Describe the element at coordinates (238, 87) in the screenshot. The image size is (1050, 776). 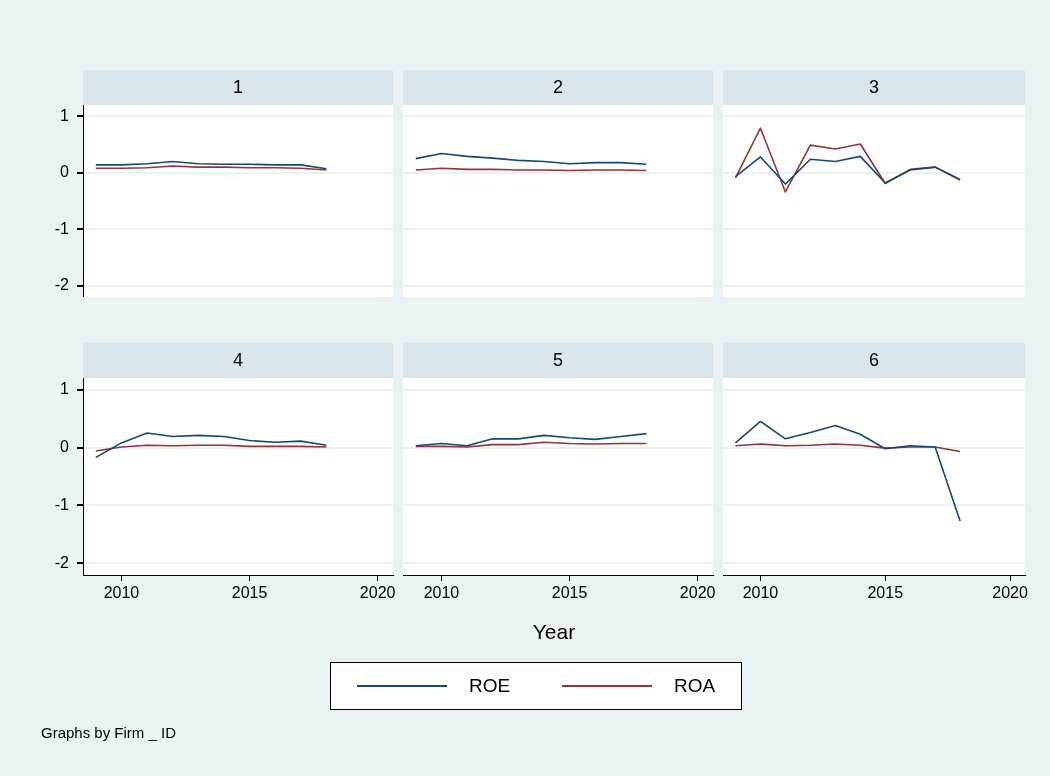
I see `chart-title: 1` at that location.